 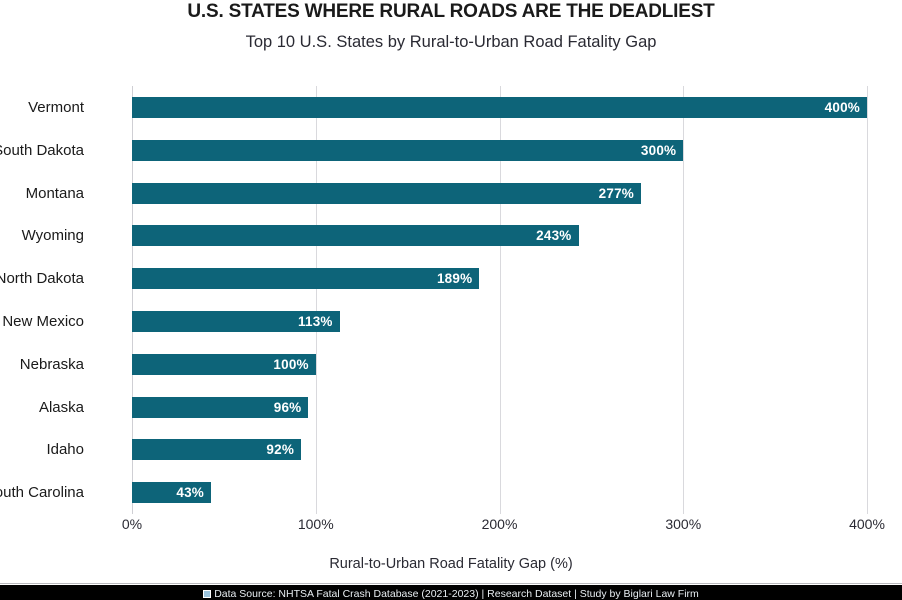 What do you see at coordinates (386, 193) in the screenshot?
I see `bar: 277%` at bounding box center [386, 193].